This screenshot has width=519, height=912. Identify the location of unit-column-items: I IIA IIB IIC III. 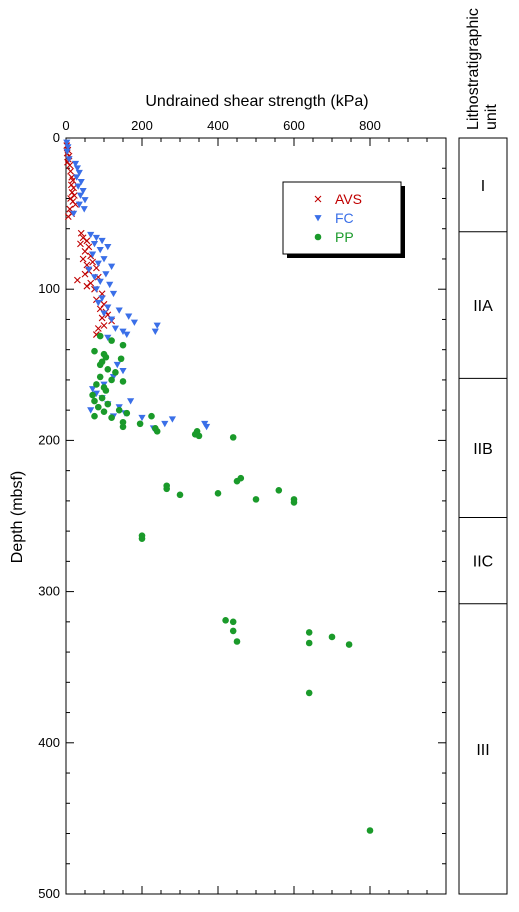
(483, 468).